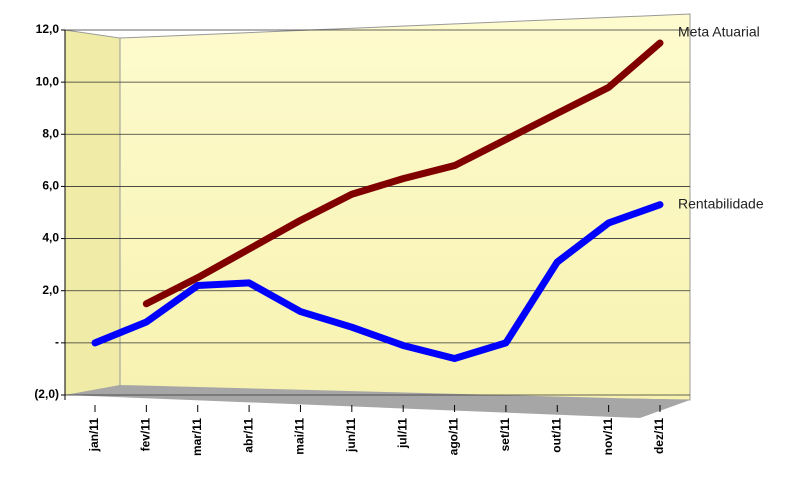 This screenshot has height=486, width=802. I want to click on y-tick-label: -, so click(57, 342).